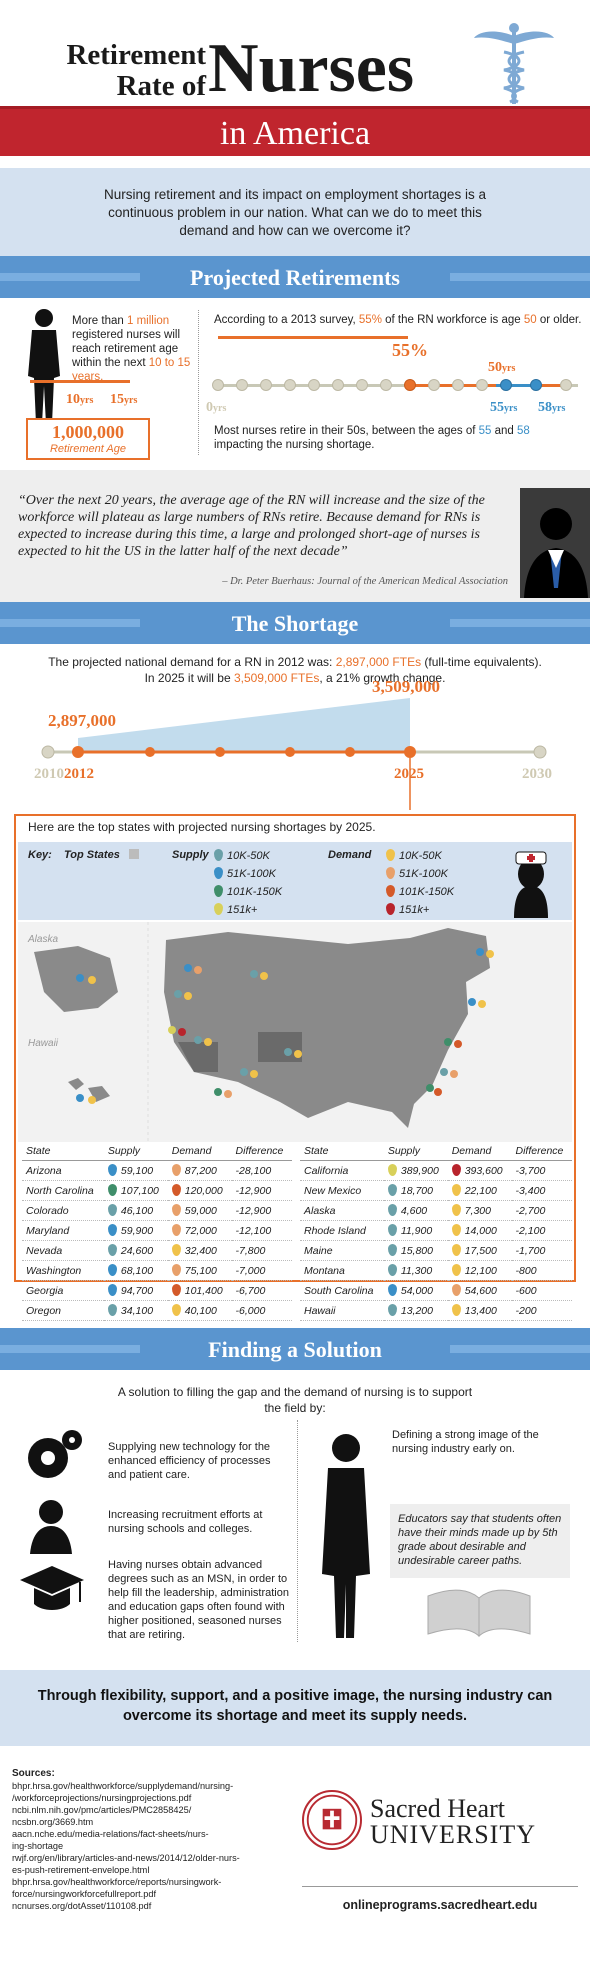  Describe the element at coordinates (157, 1290) in the screenshot. I see `table-row: Georgia 94,700 101,400 -6,700` at that location.